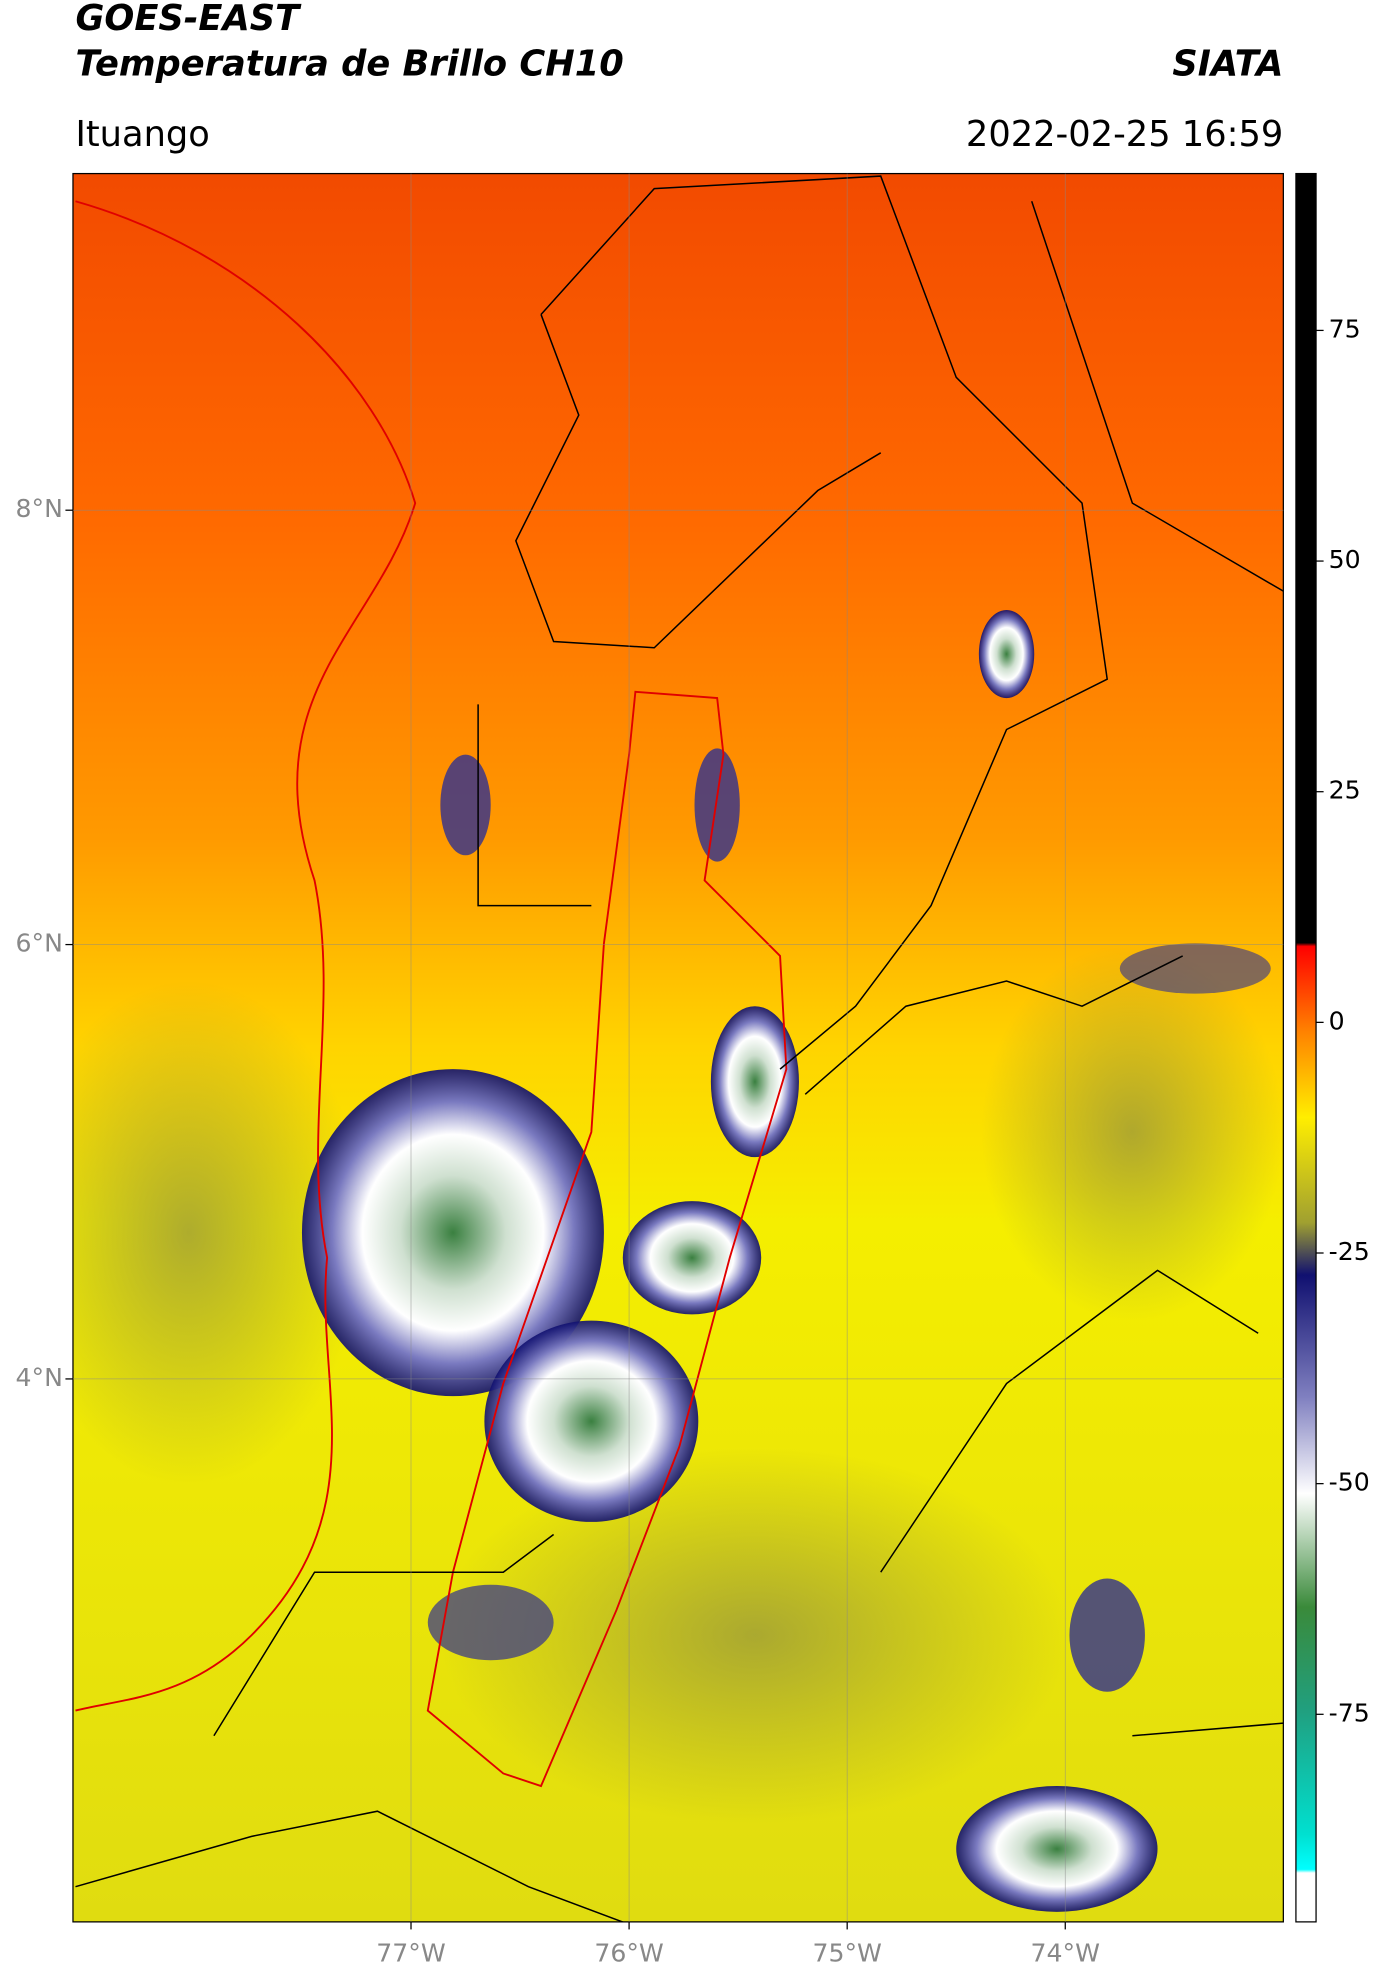 Image resolution: width=1384 pixels, height=1981 pixels. What do you see at coordinates (1345, 328) in the screenshot?
I see `colorbar-tick-label: 75` at bounding box center [1345, 328].